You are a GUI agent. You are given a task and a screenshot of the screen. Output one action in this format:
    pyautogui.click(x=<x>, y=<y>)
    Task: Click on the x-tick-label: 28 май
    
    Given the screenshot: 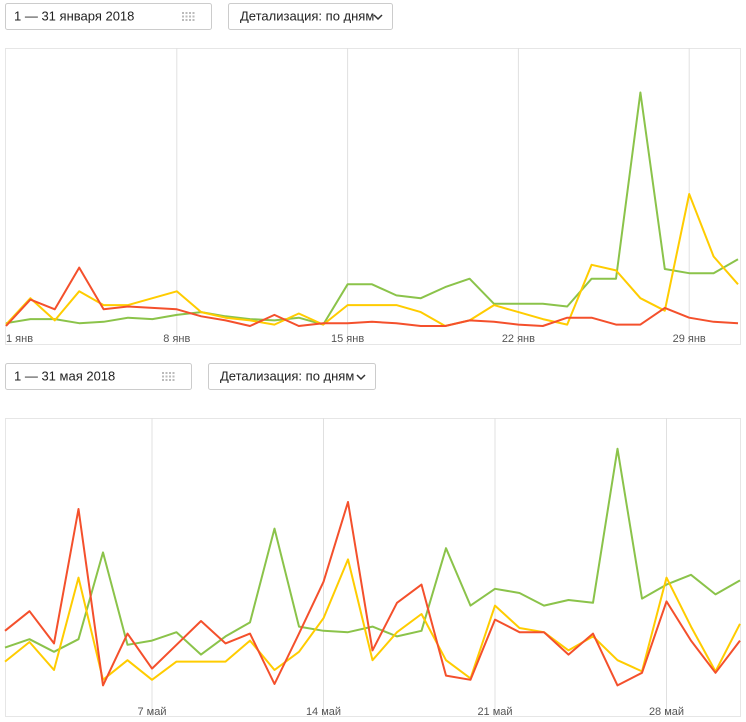 What is the action you would take?
    pyautogui.click(x=666, y=711)
    